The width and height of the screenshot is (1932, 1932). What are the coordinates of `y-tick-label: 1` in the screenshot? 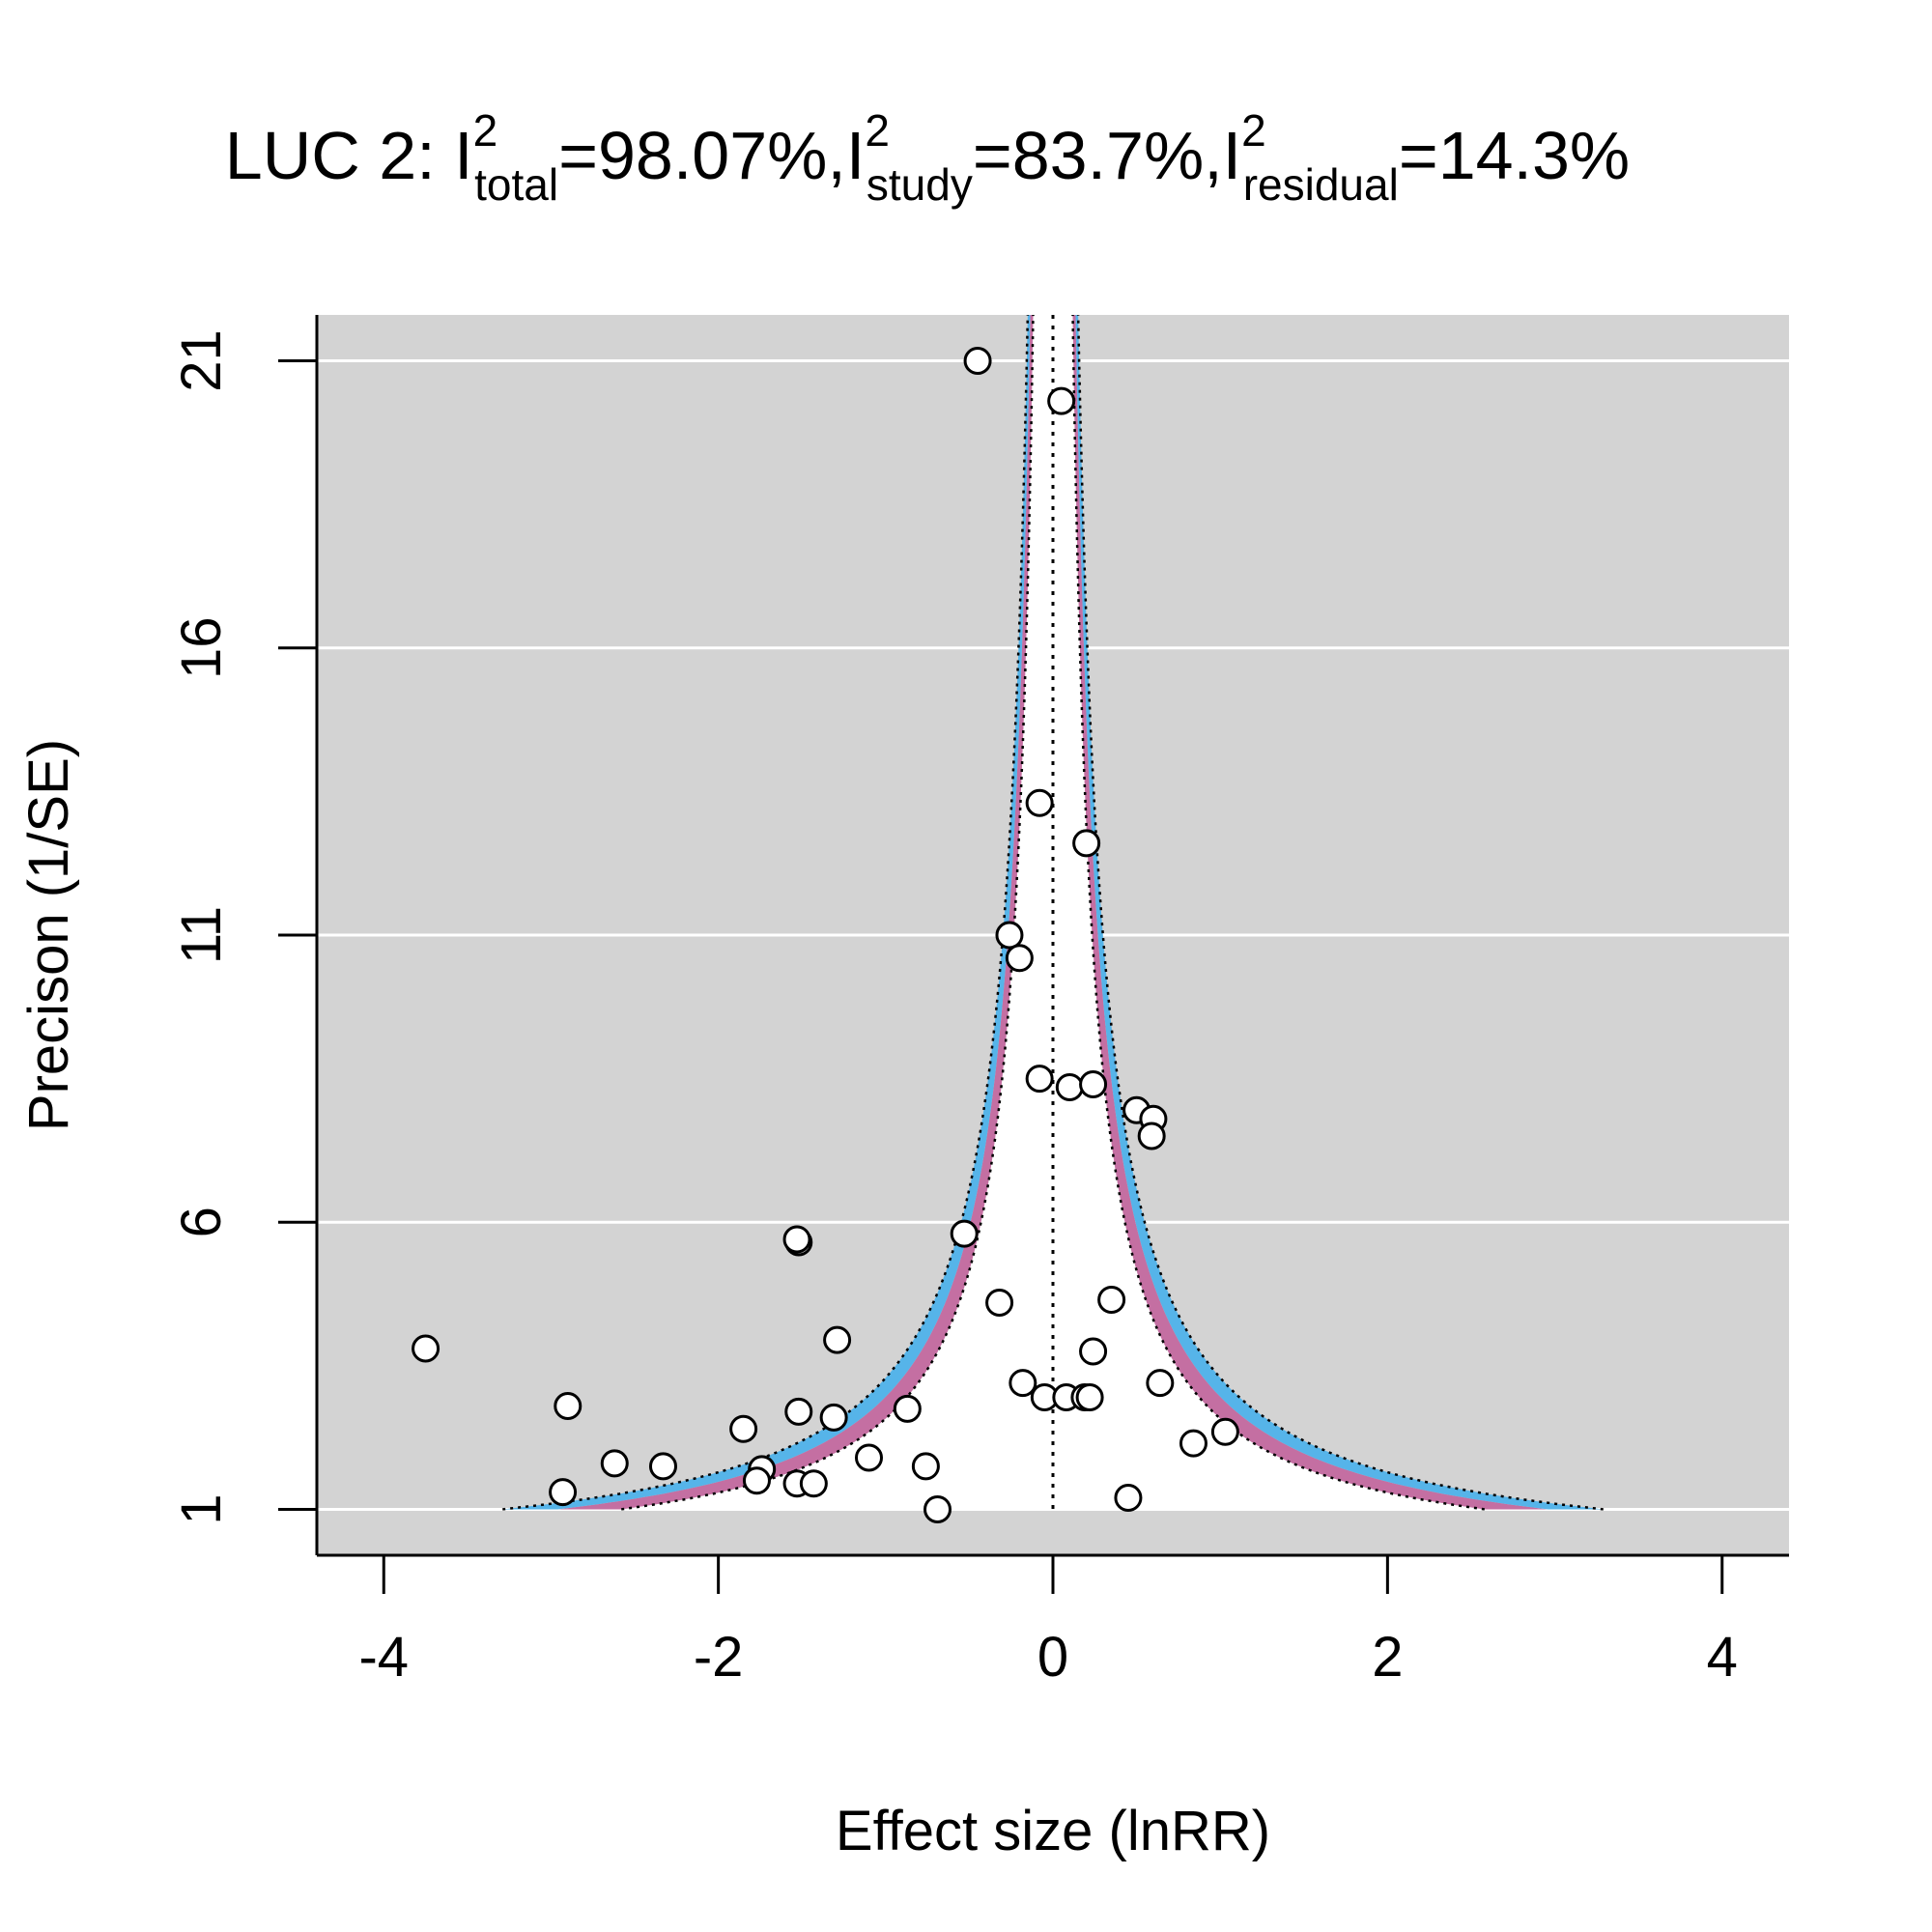 It's located at (201, 1508).